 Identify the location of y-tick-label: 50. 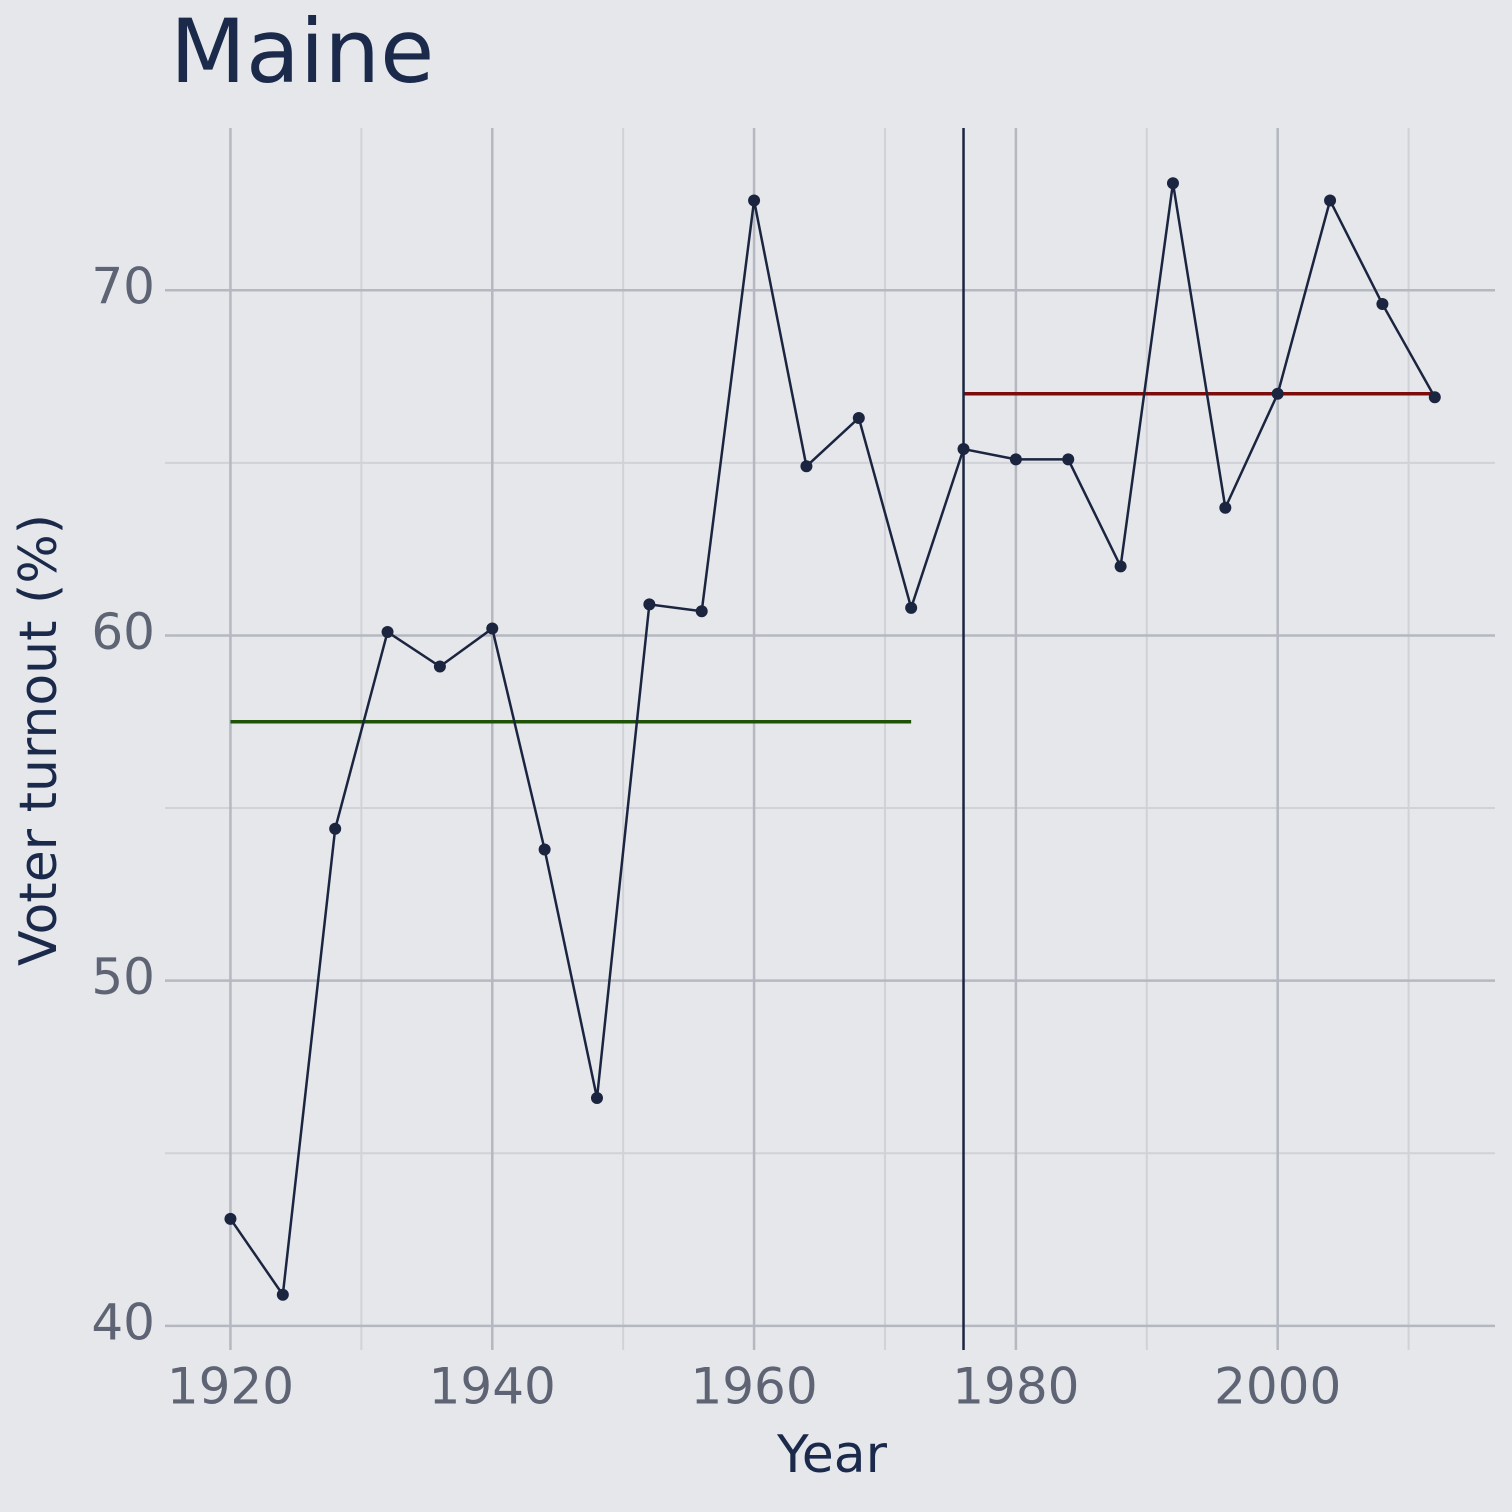
(123, 977).